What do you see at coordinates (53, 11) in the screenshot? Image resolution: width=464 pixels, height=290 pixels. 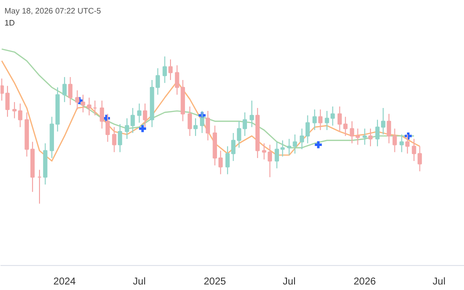 I see `text: May 18, 2026 07:22 UTC-5` at bounding box center [53, 11].